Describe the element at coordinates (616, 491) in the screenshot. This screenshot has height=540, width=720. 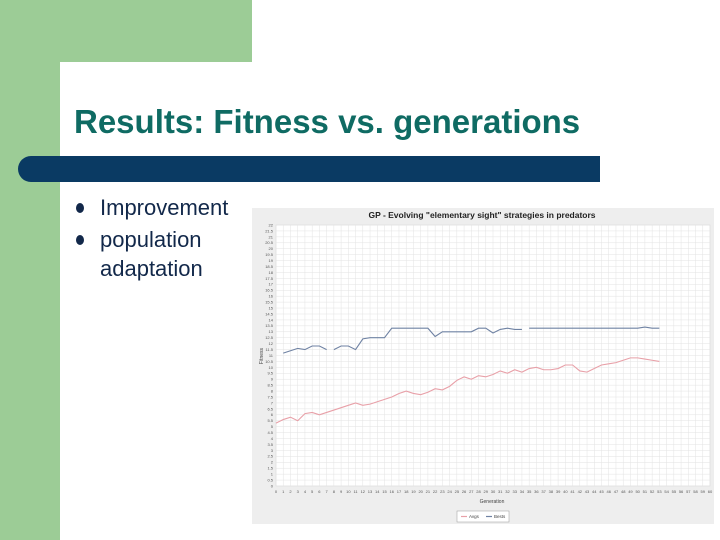
I see `x-tick-label: 47` at that location.